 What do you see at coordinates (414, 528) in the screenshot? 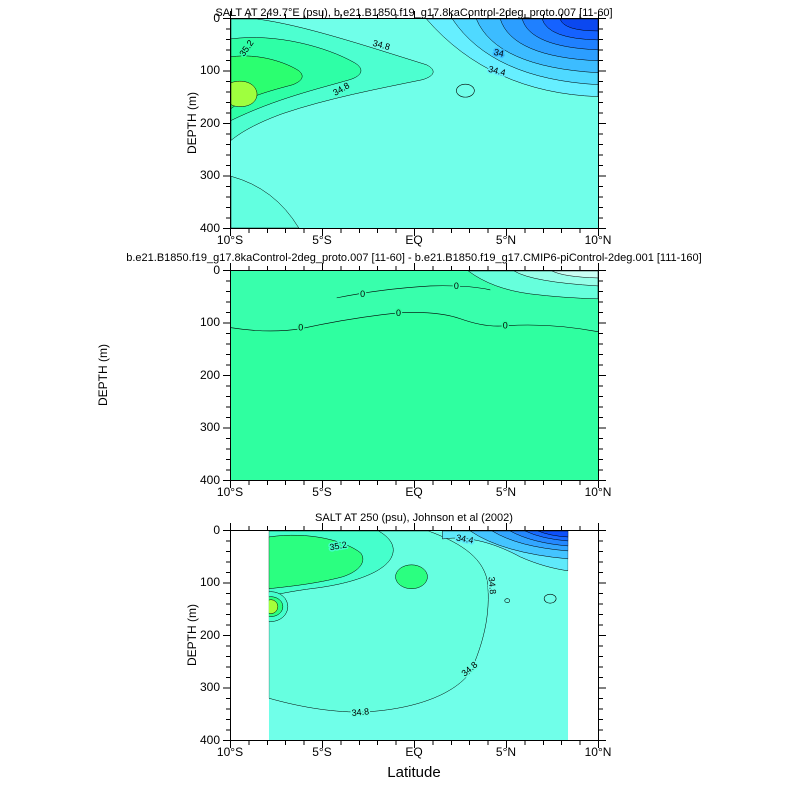
I see `panel3-x-ticks-minor-top` at bounding box center [414, 528].